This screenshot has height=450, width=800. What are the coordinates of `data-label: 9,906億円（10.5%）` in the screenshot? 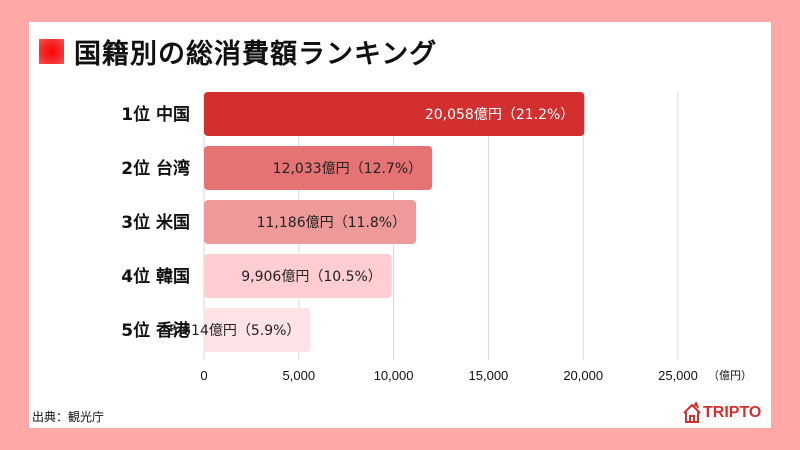 It's located at (311, 277).